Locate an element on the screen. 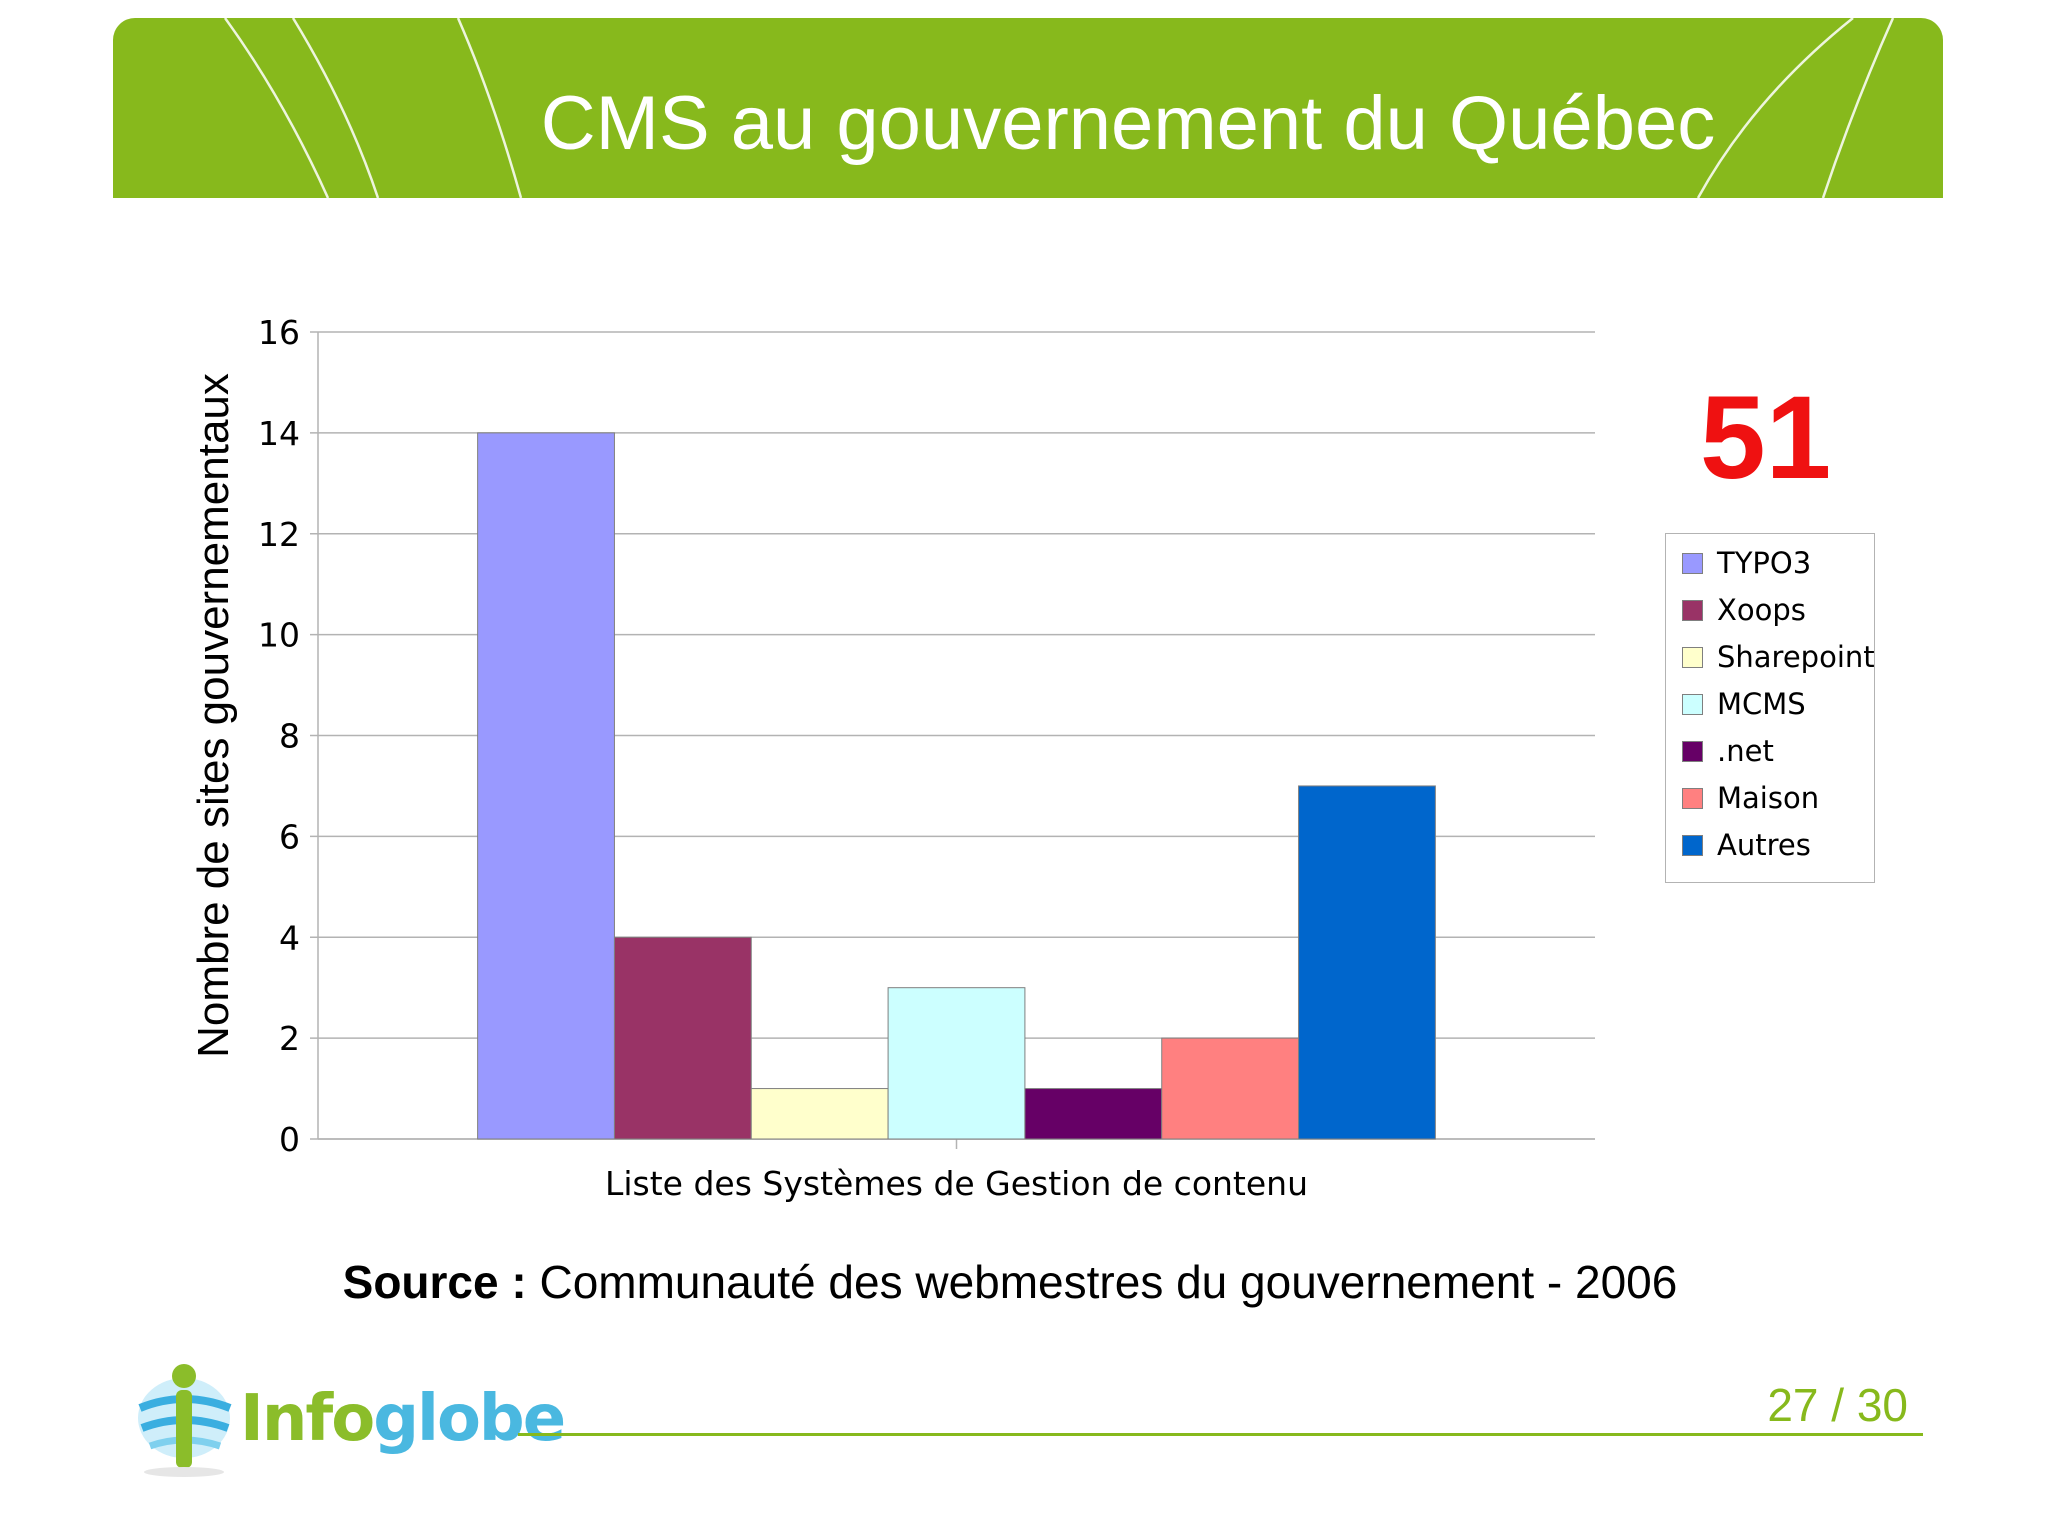 This screenshot has width=2048, height=1535. legend-label: Xoops is located at coordinates (1761, 610).